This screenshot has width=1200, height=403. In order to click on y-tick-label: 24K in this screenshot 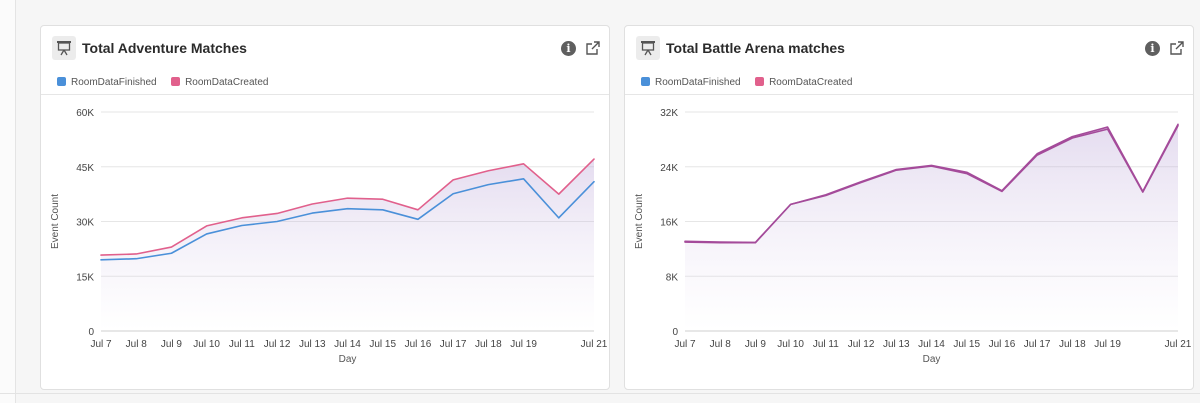, I will do `click(669, 168)`.